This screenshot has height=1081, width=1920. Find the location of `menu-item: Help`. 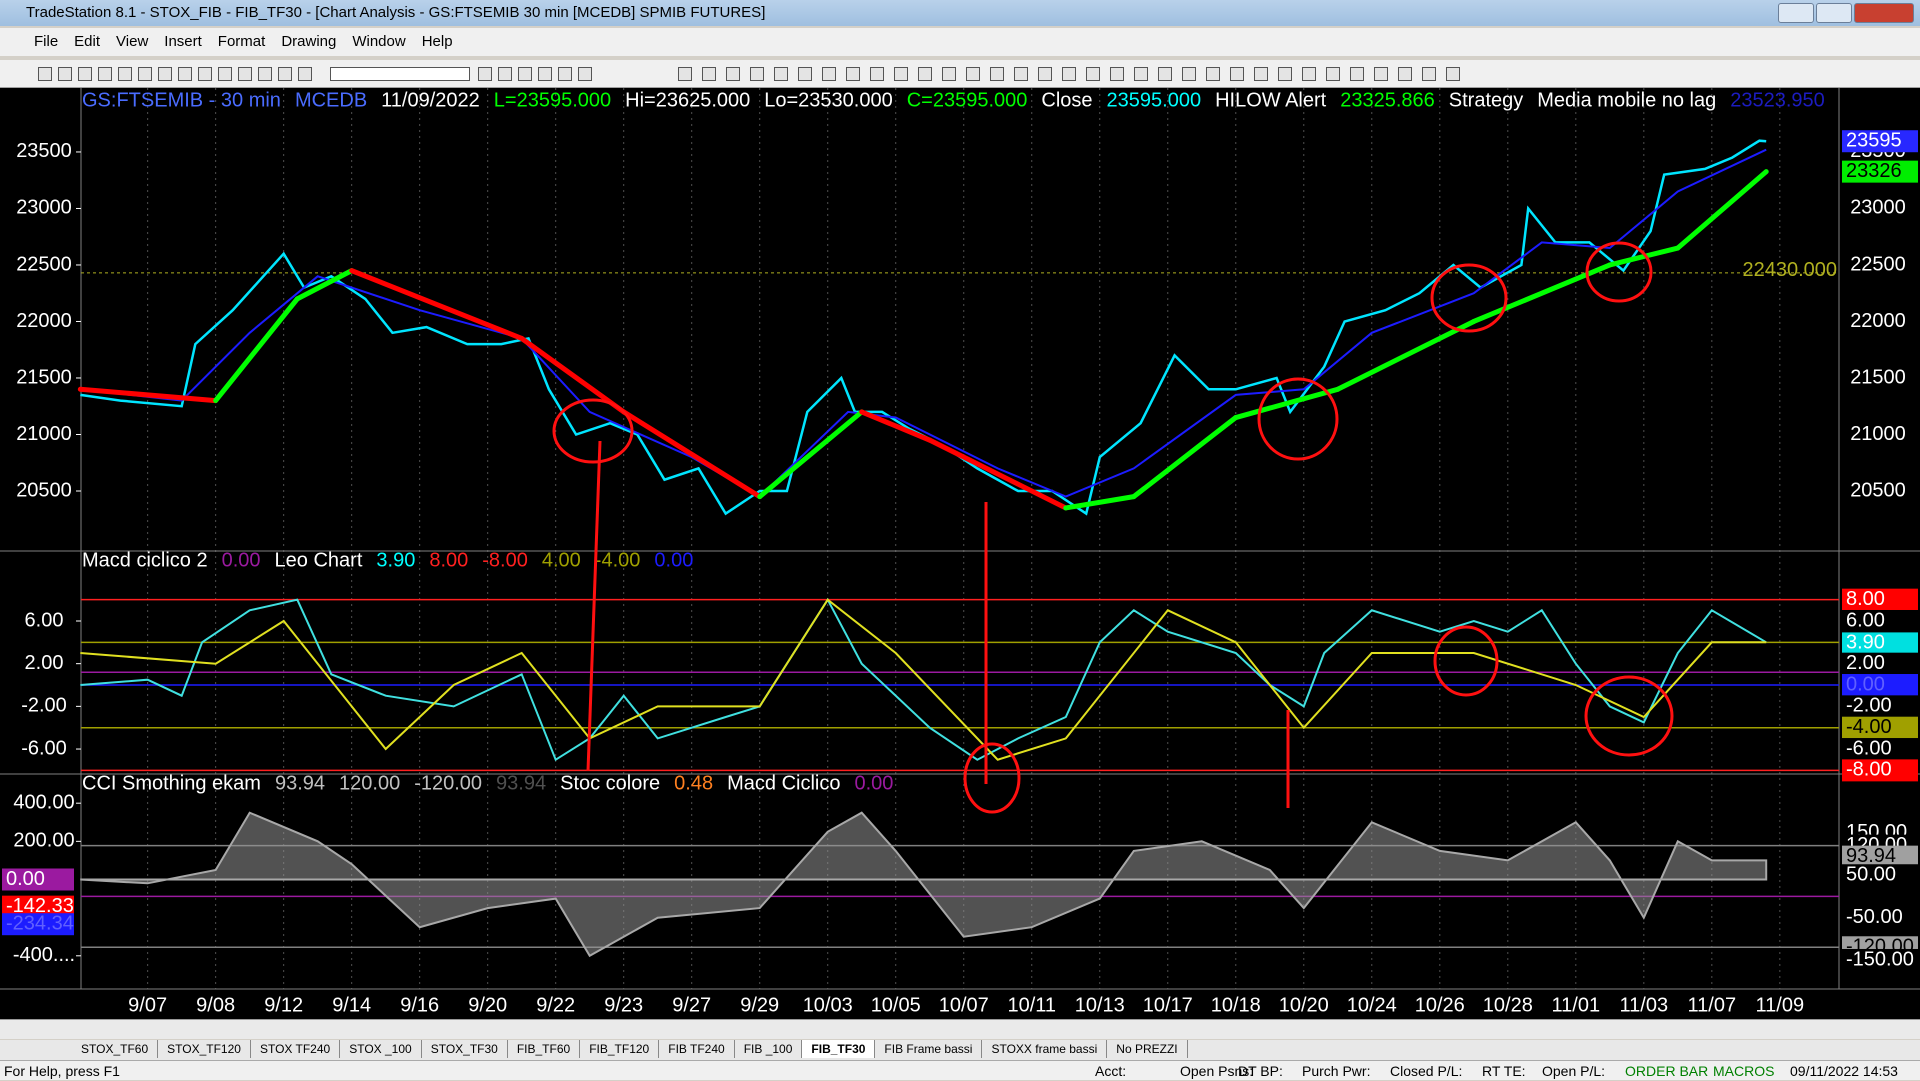

menu-item: Help is located at coordinates (437, 41).